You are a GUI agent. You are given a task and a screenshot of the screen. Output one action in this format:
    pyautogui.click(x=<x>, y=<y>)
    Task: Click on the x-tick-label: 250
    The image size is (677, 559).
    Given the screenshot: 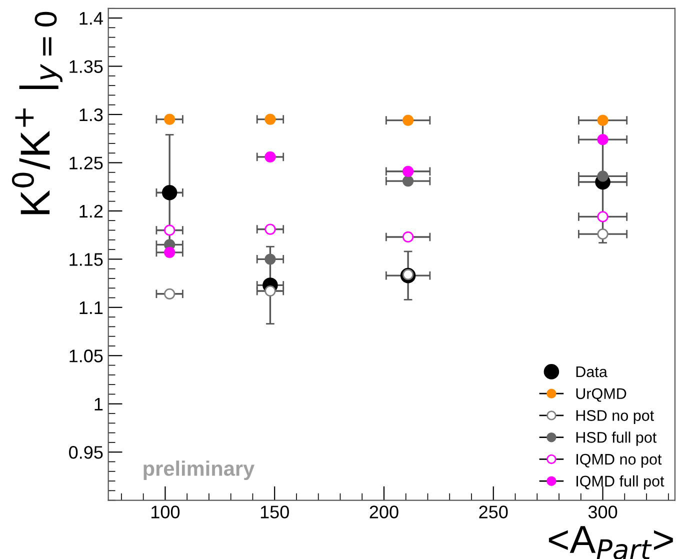 What is the action you would take?
    pyautogui.click(x=493, y=512)
    